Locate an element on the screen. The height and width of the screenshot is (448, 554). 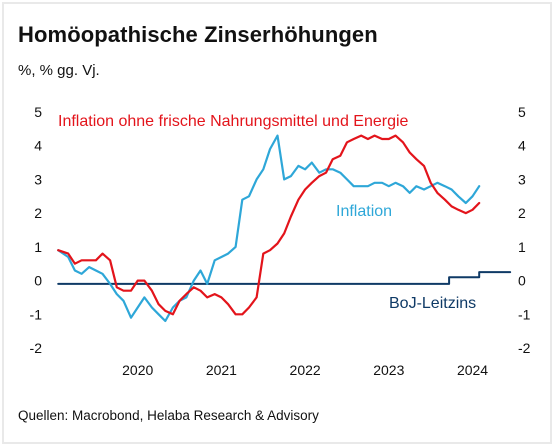
y-tick-label-right: -1 is located at coordinates (524, 314).